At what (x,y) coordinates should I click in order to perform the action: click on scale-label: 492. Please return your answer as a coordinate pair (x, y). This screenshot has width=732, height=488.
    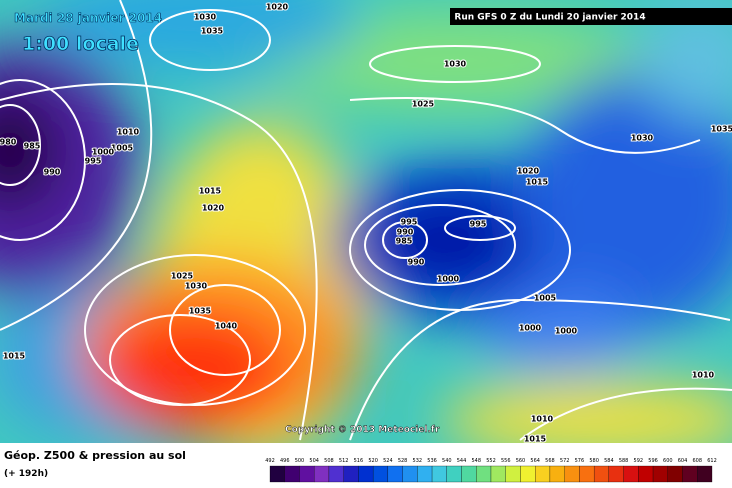
    Looking at the image, I should click on (270, 461).